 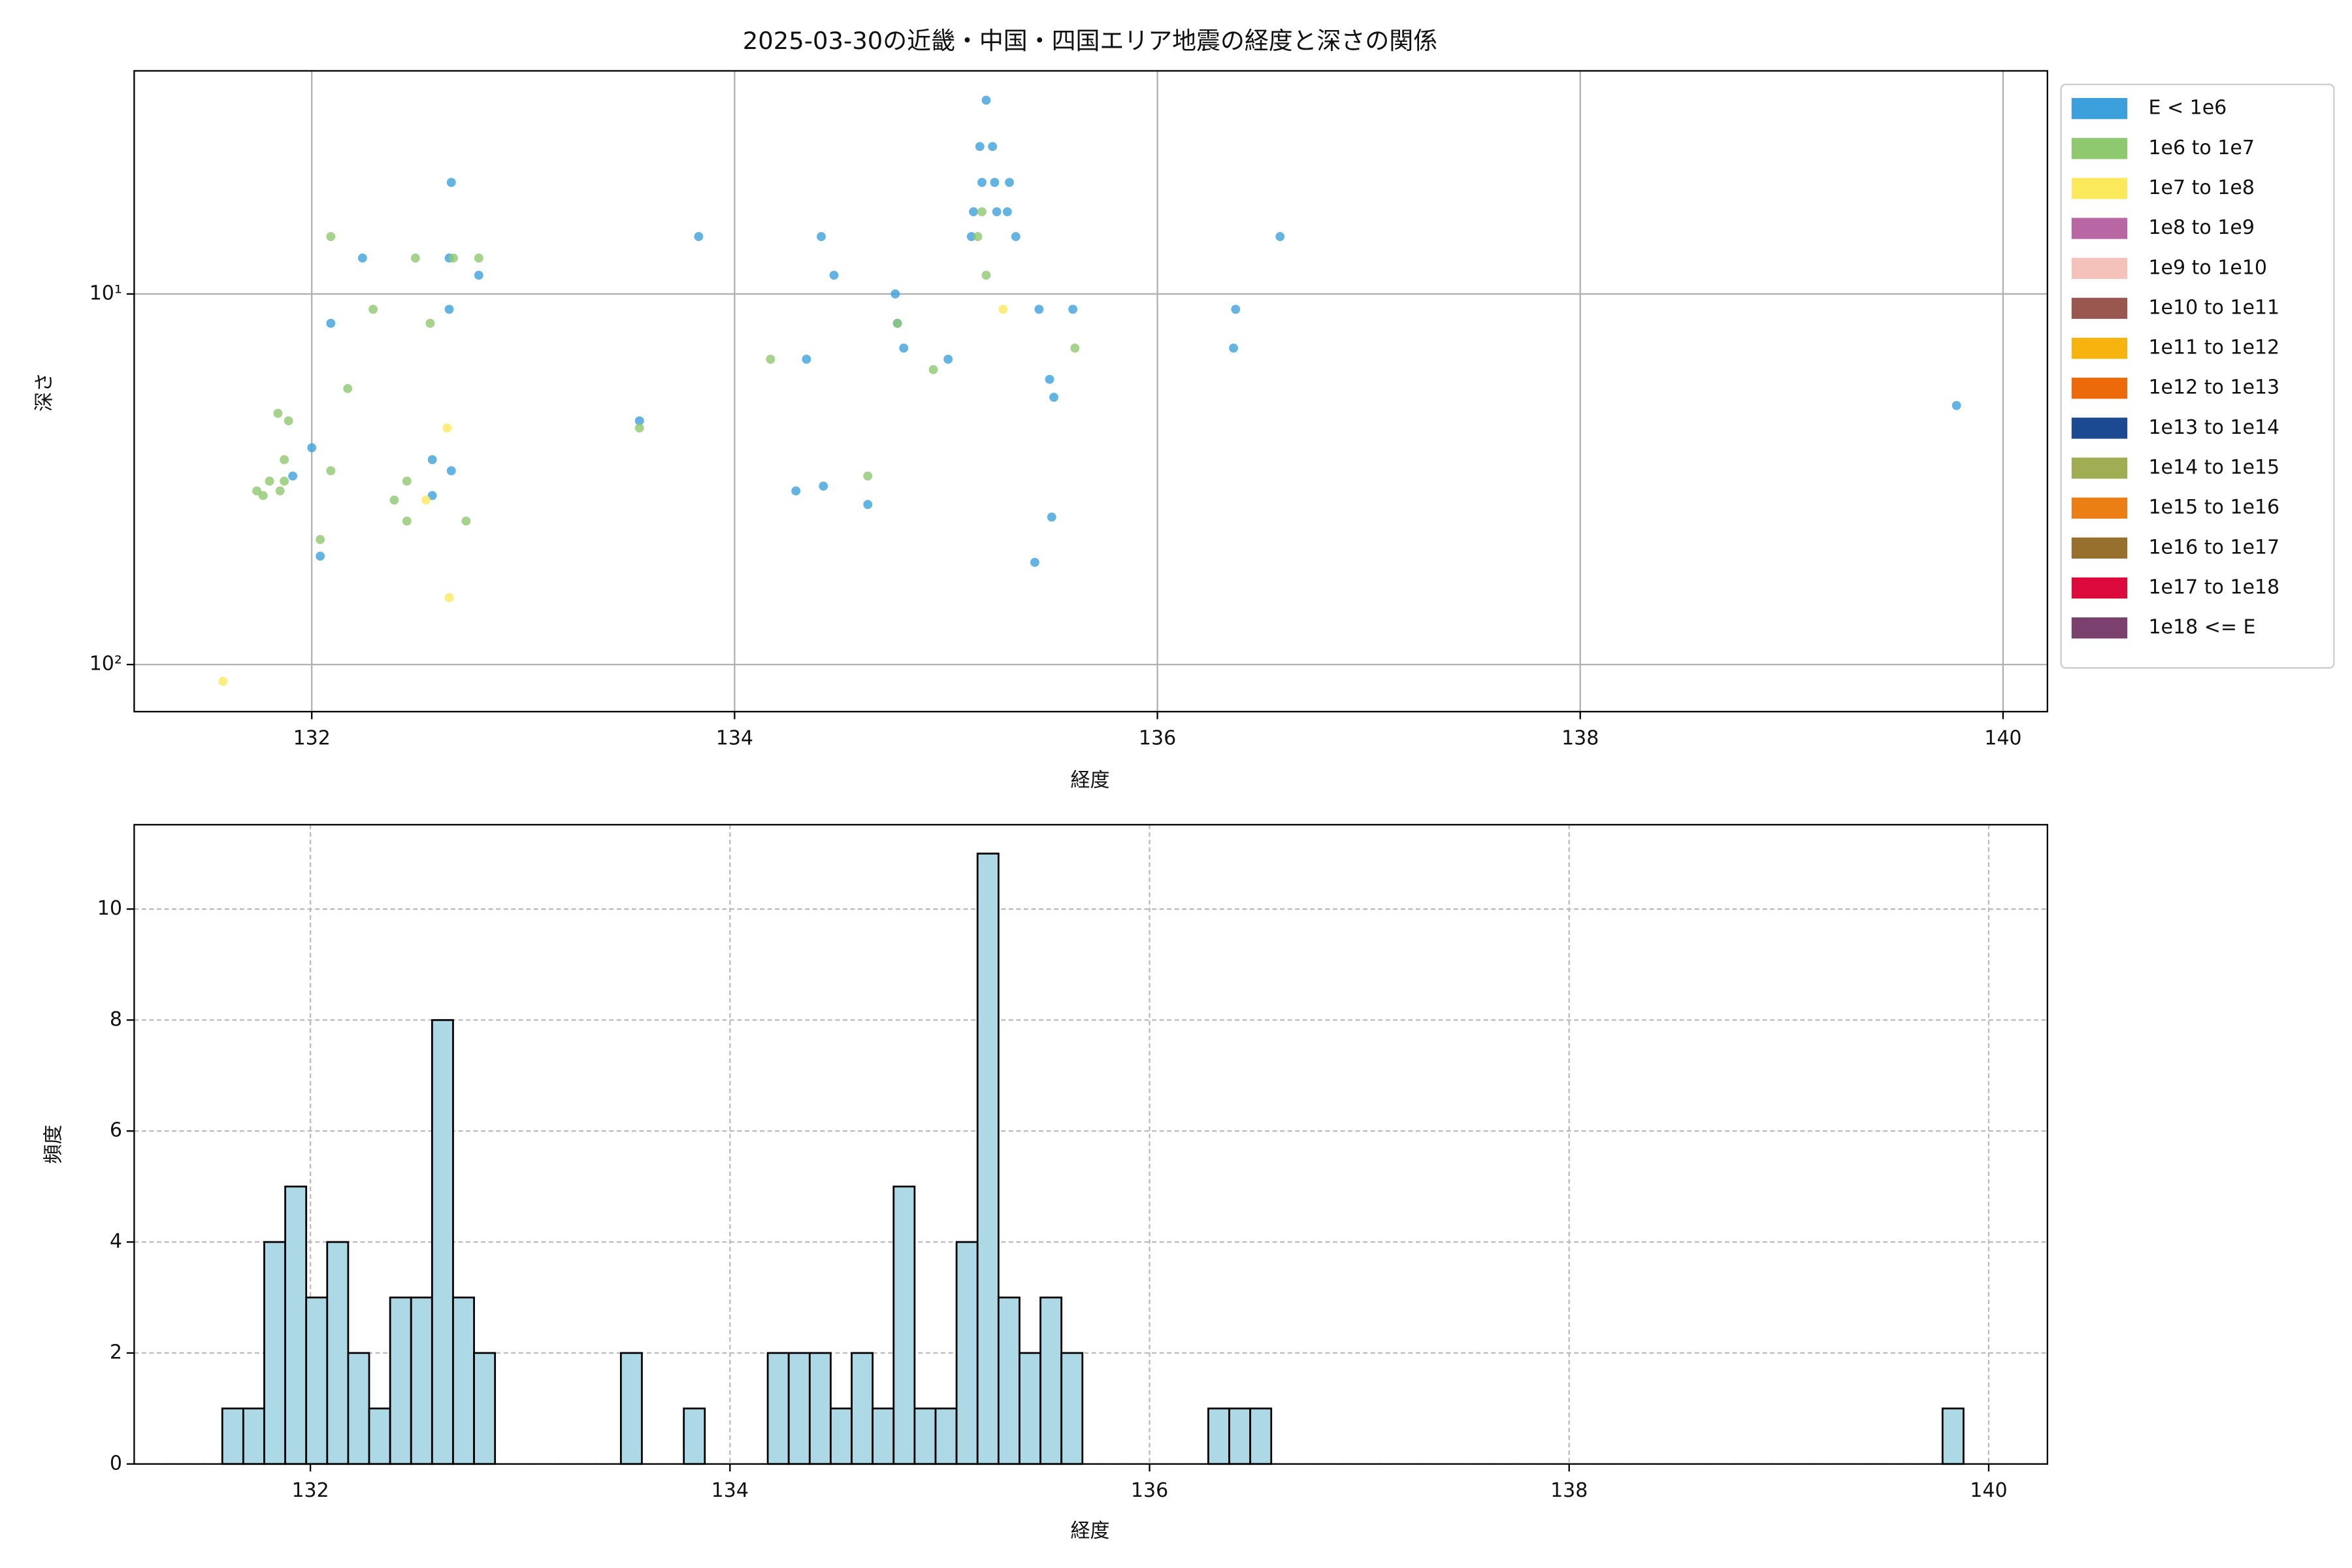 I want to click on x-axis-label: 経度, so click(x=1089, y=780).